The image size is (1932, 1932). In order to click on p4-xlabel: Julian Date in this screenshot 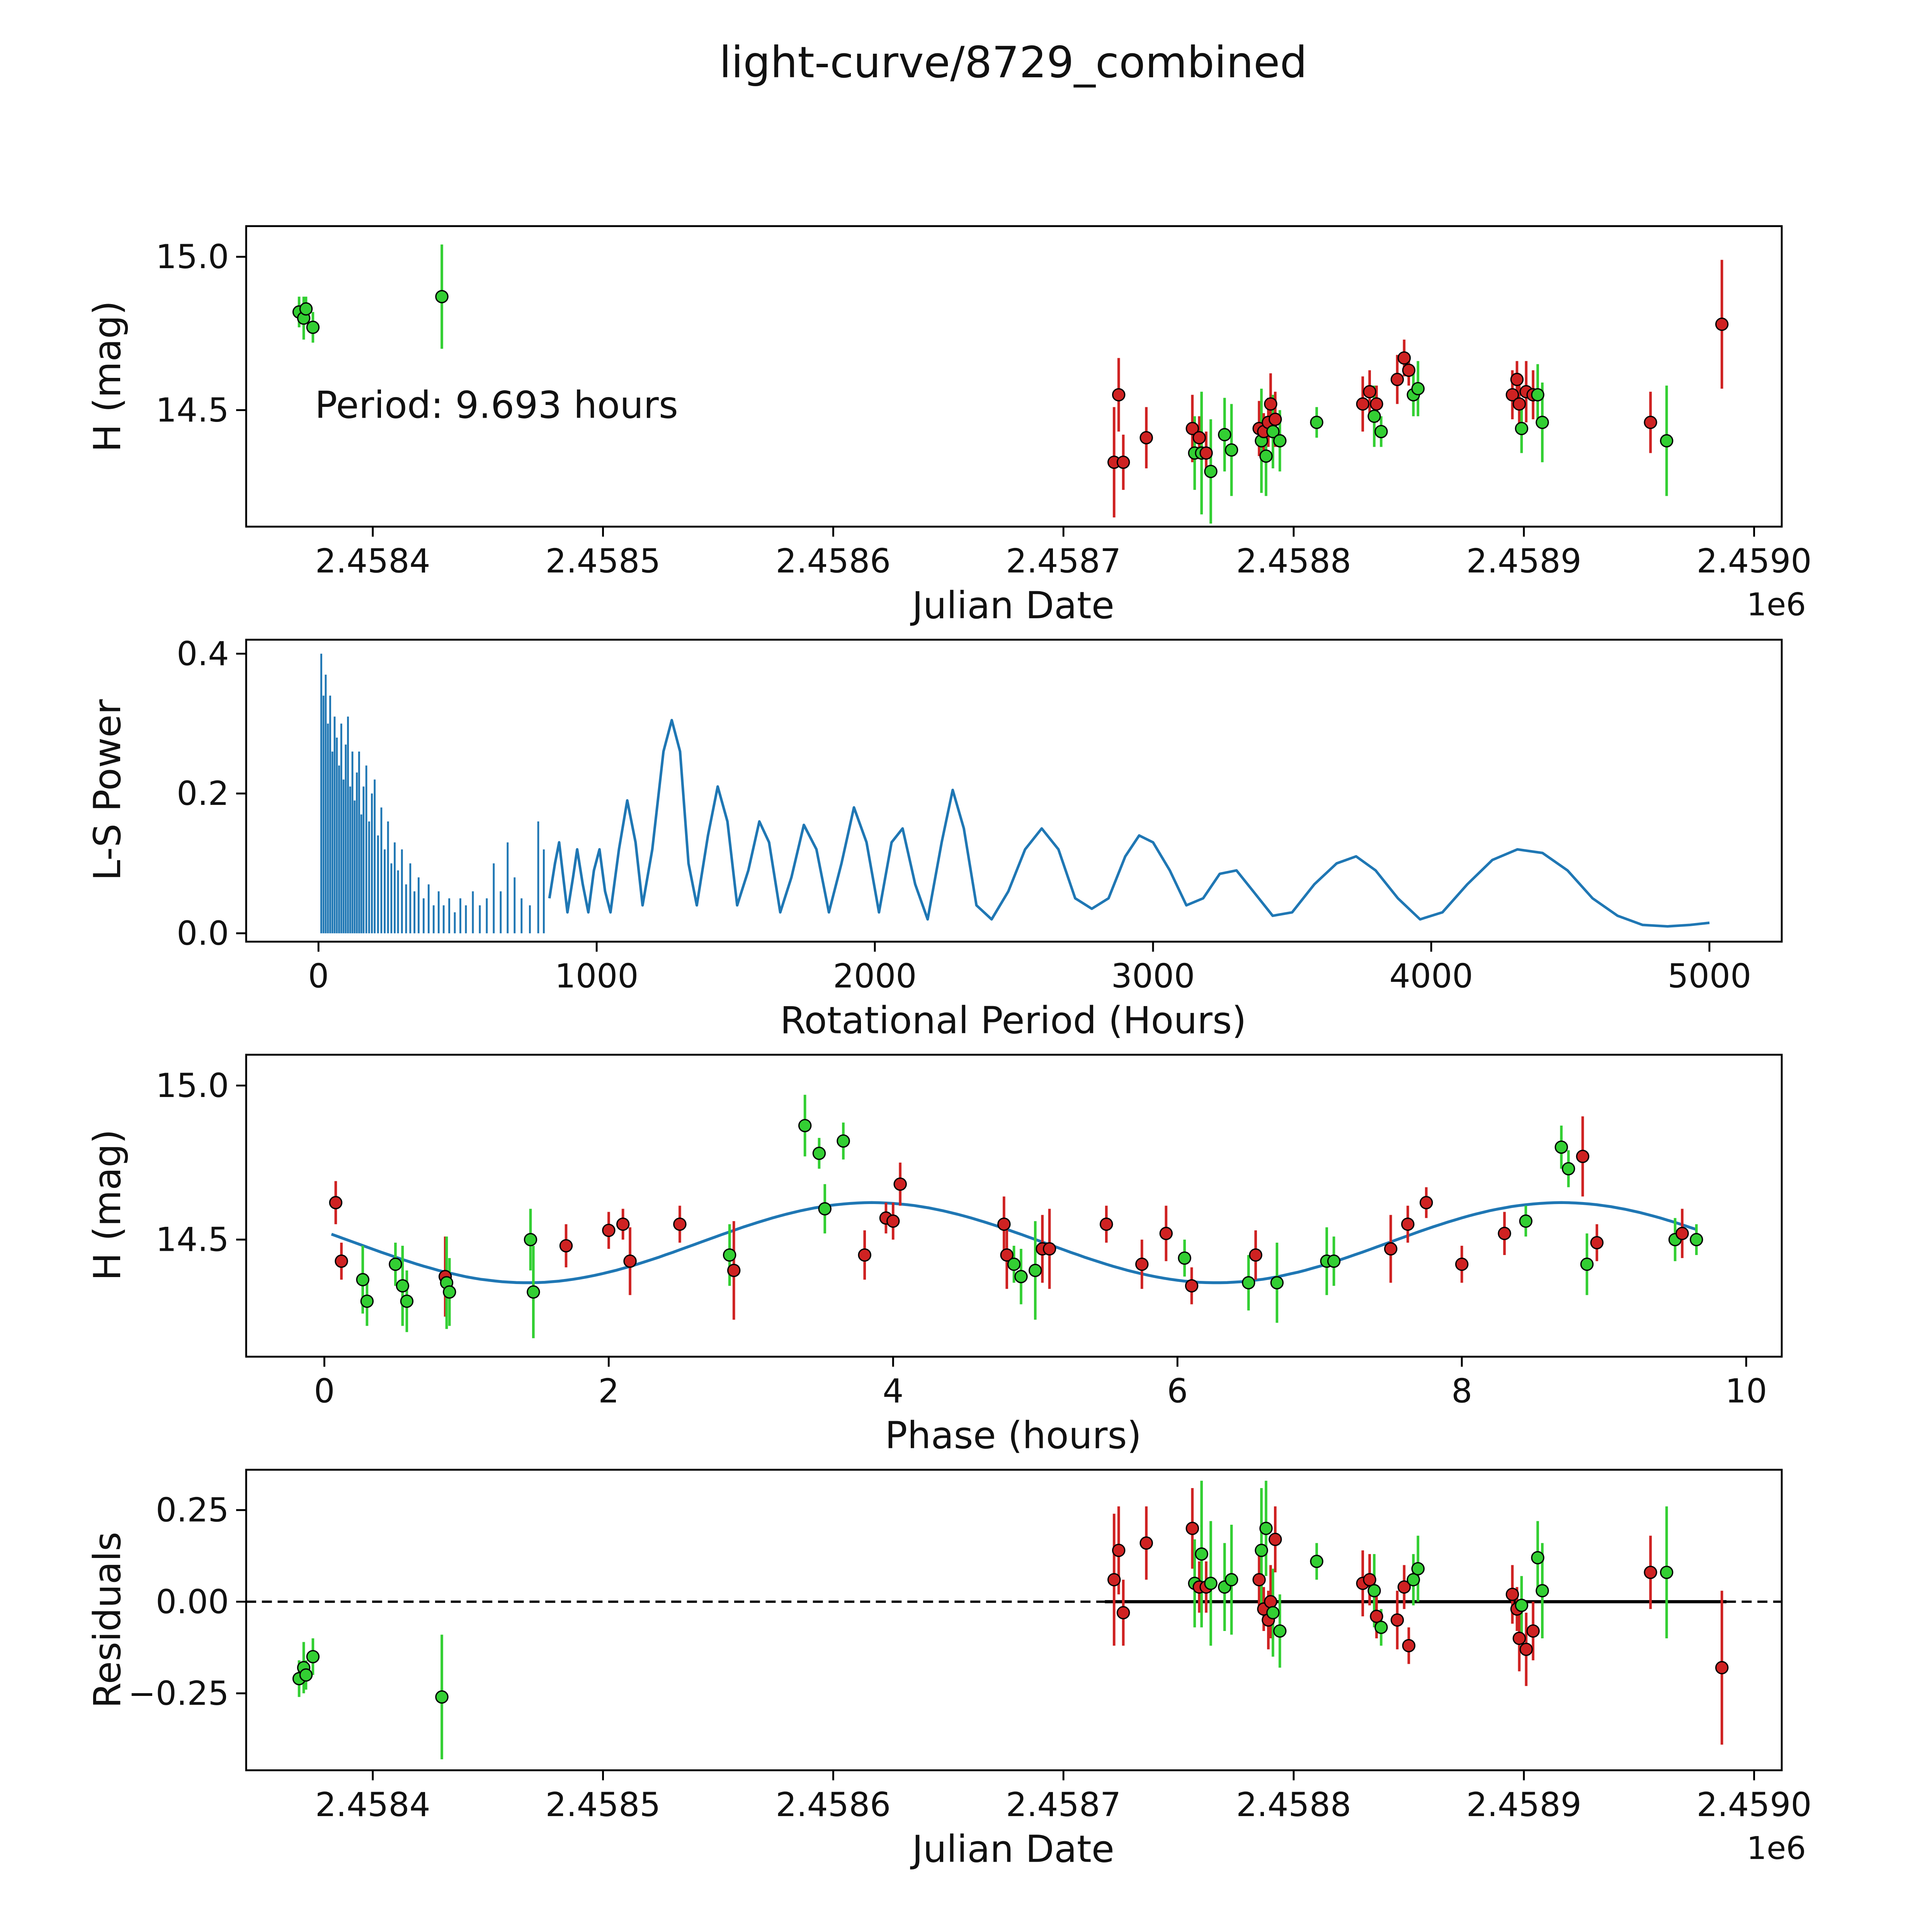, I will do `click(1012, 1850)`.